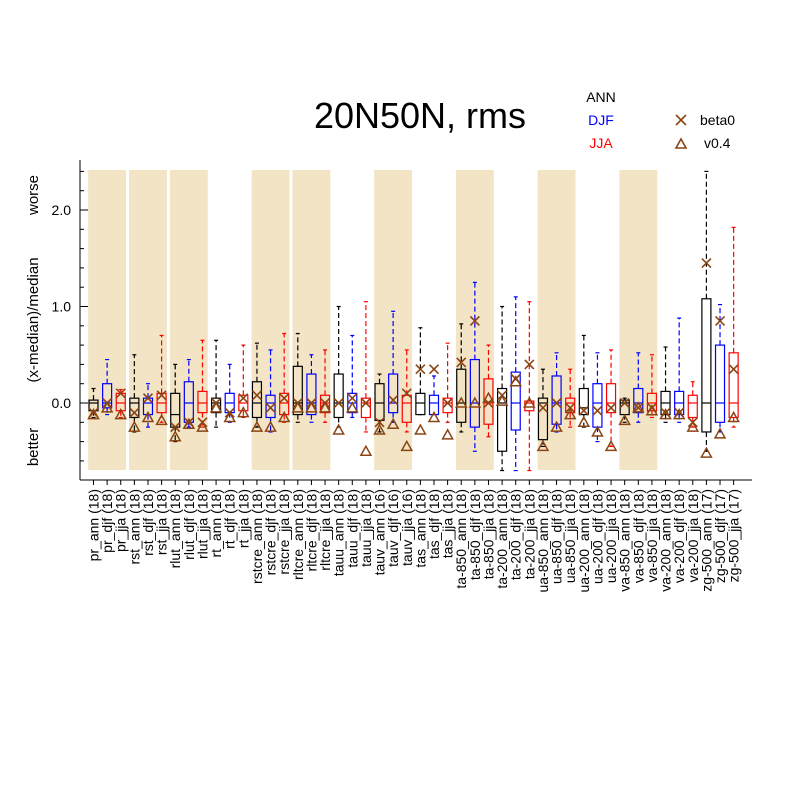 This screenshot has width=800, height=800. I want to click on x-tick-label: va-200_jja (18), so click(693, 535).